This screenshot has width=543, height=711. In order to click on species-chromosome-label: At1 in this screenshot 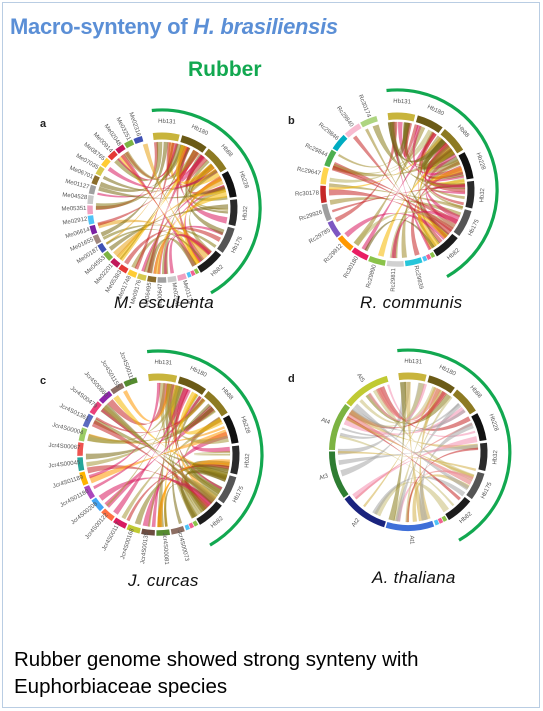, I will do `click(411, 540)`.